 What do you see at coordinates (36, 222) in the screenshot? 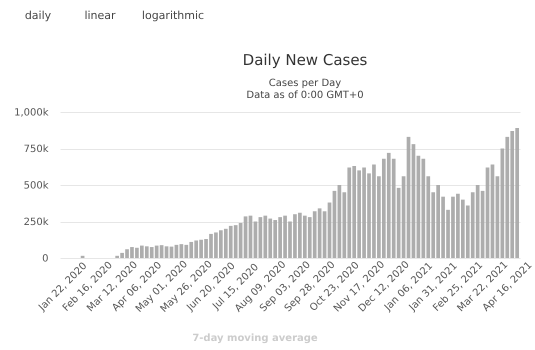
I see `y-tick-label: 250k` at bounding box center [36, 222].